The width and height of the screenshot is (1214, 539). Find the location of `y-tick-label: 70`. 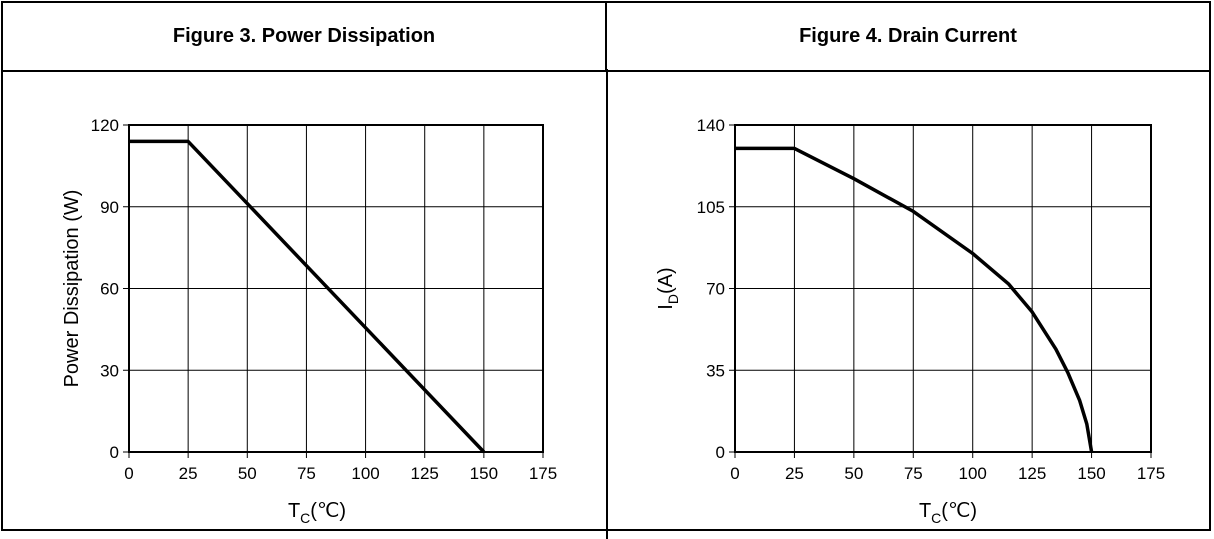

y-tick-label: 70 is located at coordinates (715, 289).